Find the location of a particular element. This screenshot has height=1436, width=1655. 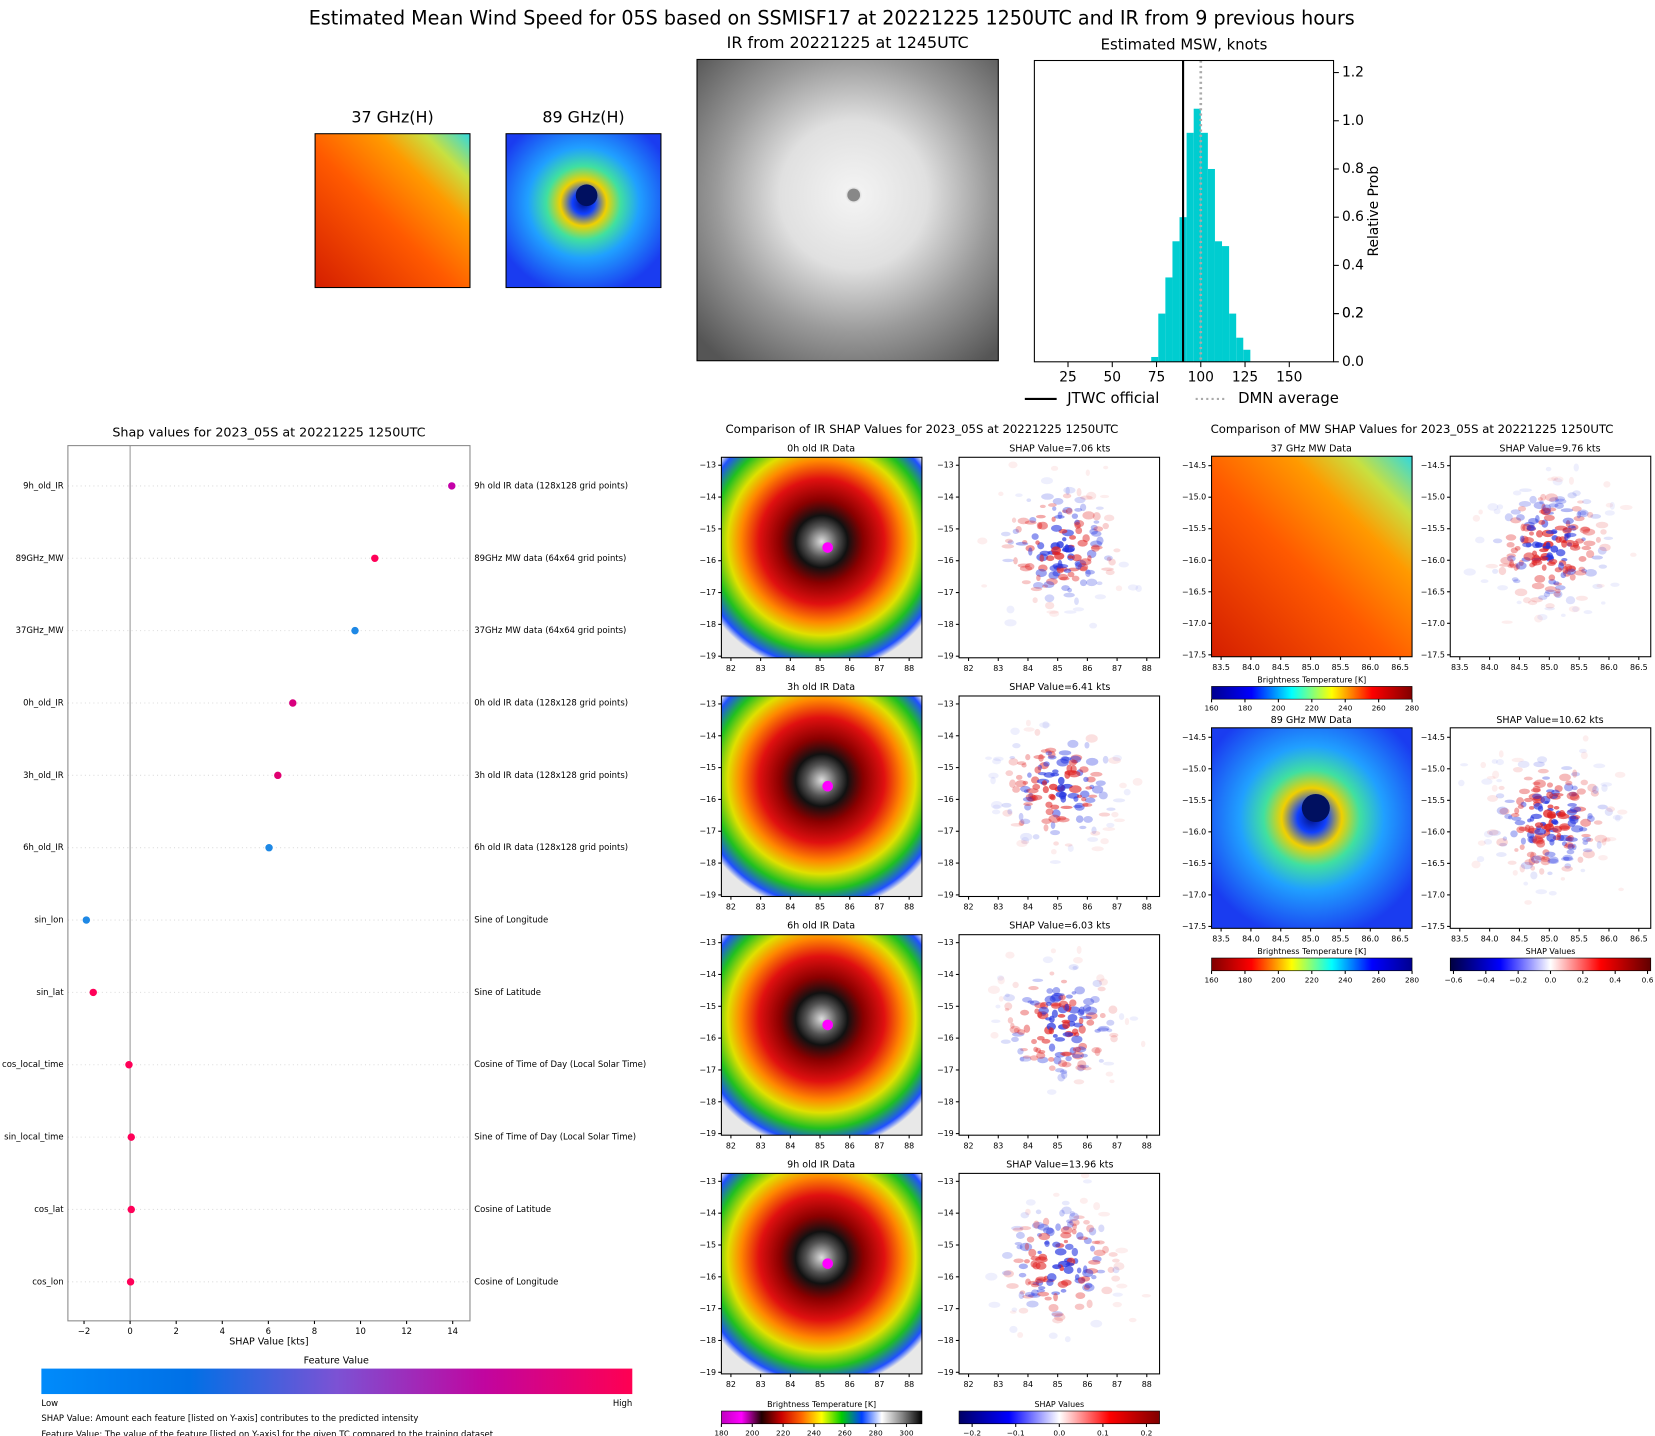

image-panel is located at coordinates (821, 1035).